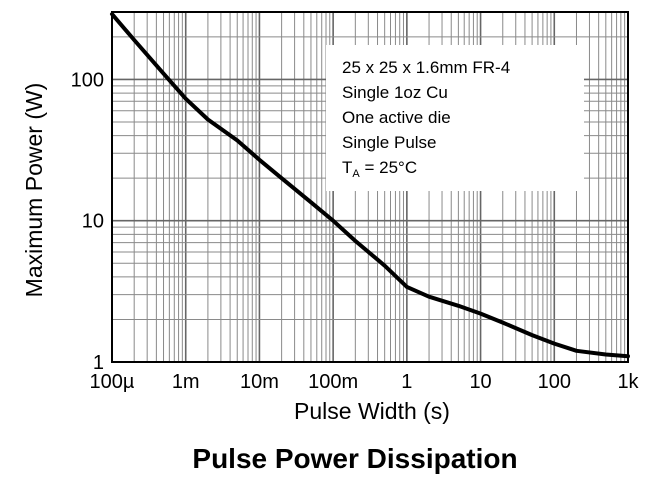 The image size is (660, 477). What do you see at coordinates (112, 382) in the screenshot?
I see `x-tick-label: 100µ` at bounding box center [112, 382].